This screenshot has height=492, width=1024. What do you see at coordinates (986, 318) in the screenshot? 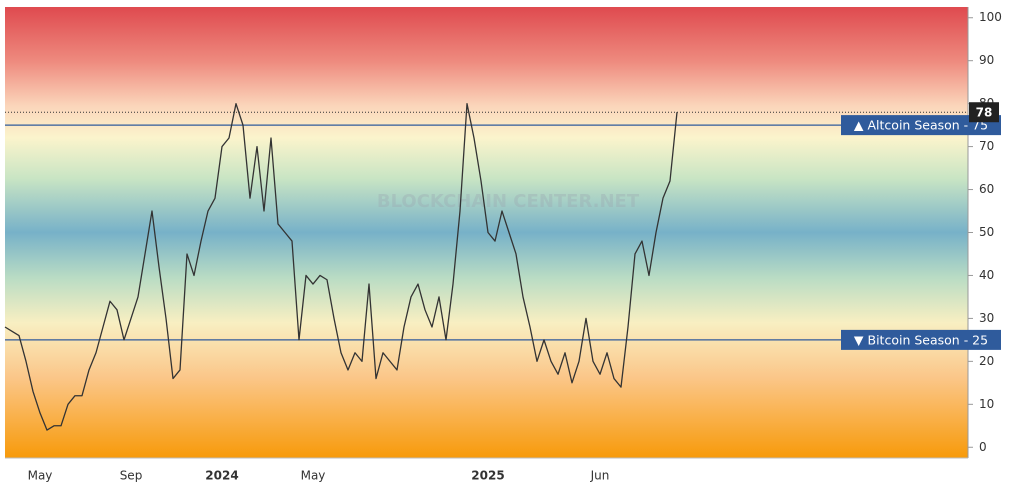
I see `y-tick-label: 30` at bounding box center [986, 318].